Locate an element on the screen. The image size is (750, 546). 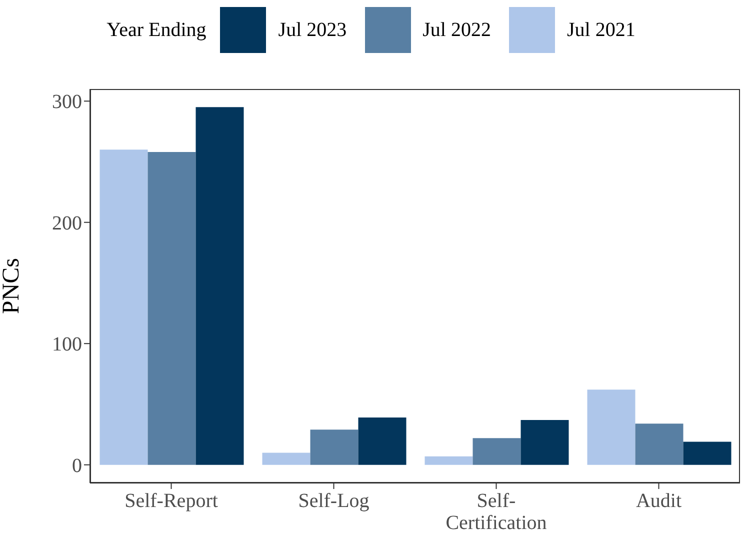
legend-title: Year Ending is located at coordinates (156, 30).